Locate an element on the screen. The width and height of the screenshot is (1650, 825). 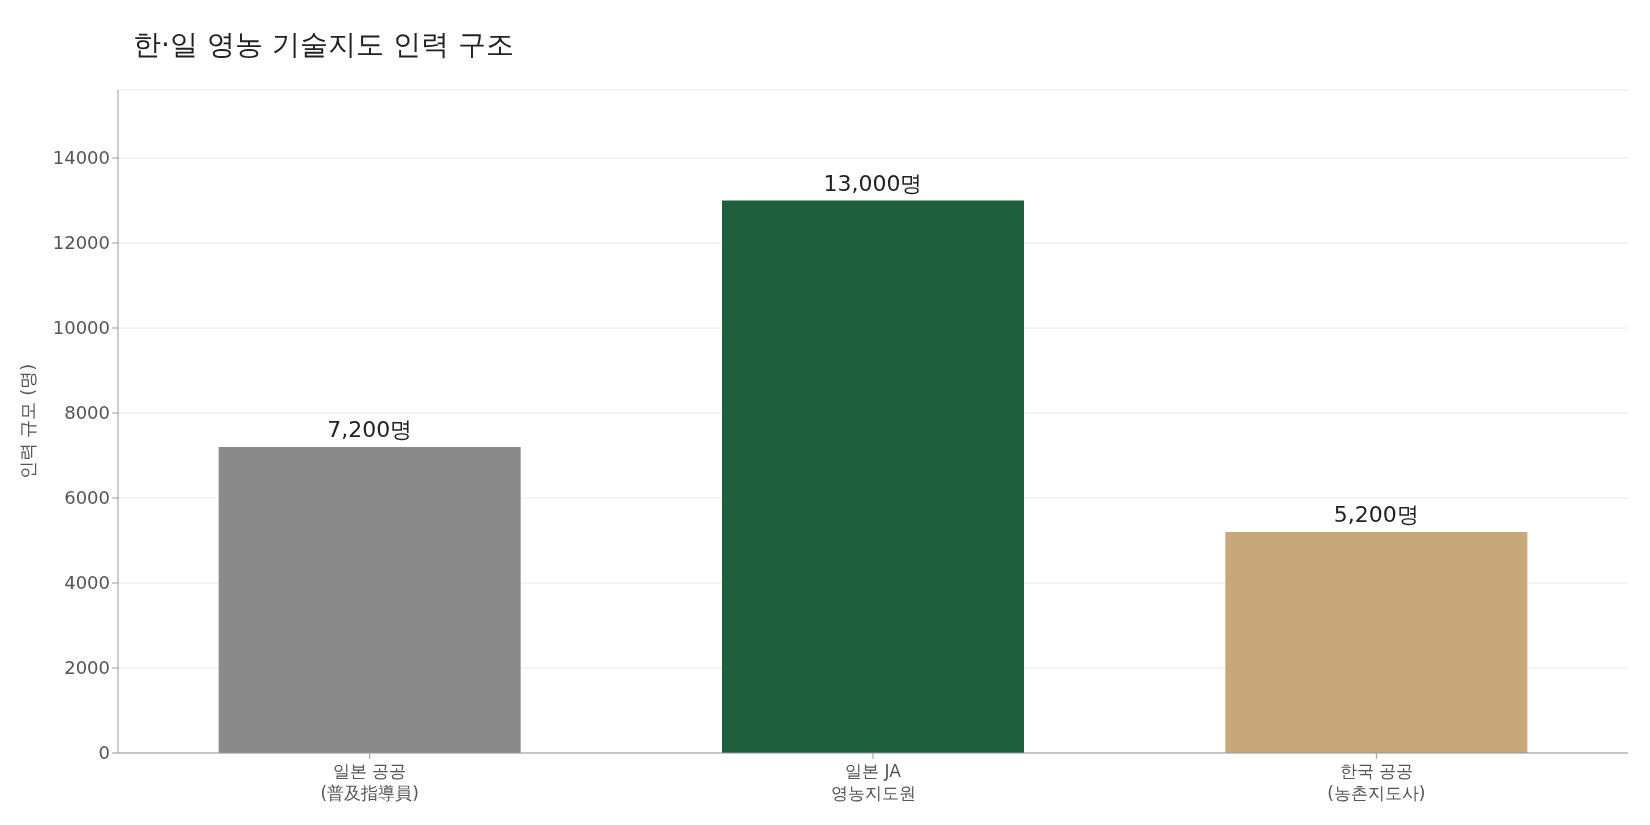
x-tick-label: 일본 JA 영농지도원 is located at coordinates (873, 782).